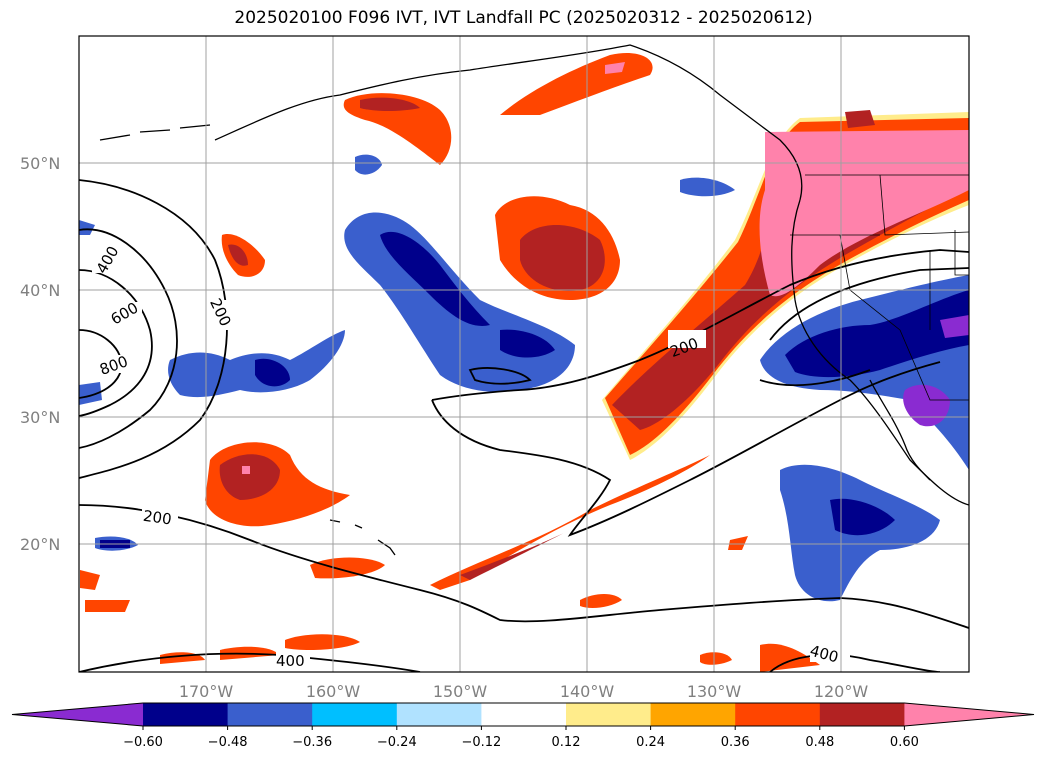 The width and height of the screenshot is (1047, 765). What do you see at coordinates (562, 258) in the screenshot?
I see `blob-darkred-central` at bounding box center [562, 258].